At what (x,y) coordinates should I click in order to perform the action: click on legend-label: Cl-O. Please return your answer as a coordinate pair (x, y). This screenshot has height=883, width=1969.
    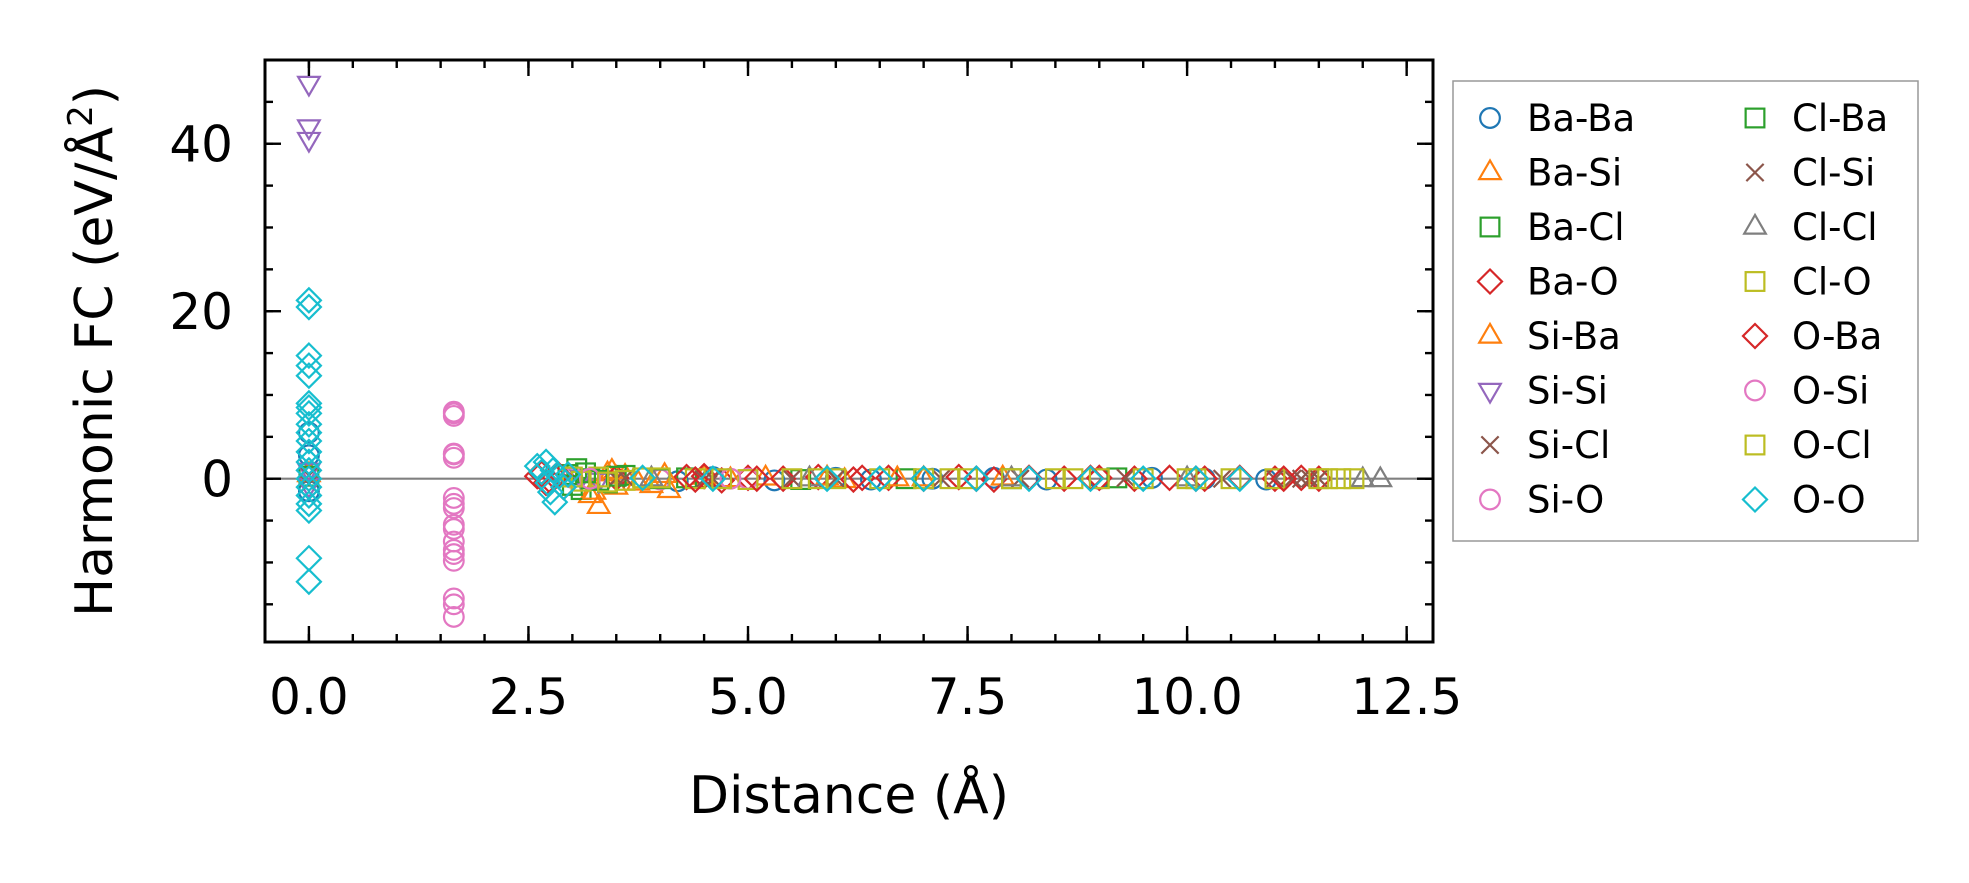
    Looking at the image, I should click on (1832, 282).